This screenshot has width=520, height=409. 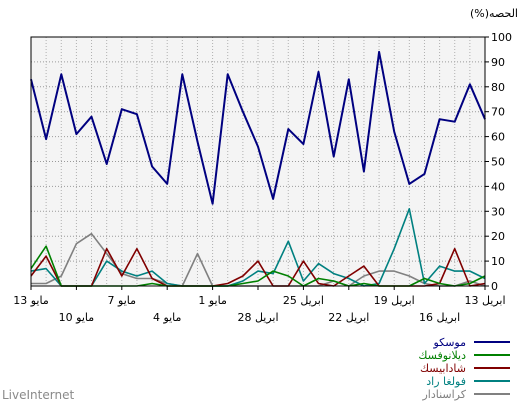 I want to click on x-tick-label: 1 مايو, so click(x=212, y=300).